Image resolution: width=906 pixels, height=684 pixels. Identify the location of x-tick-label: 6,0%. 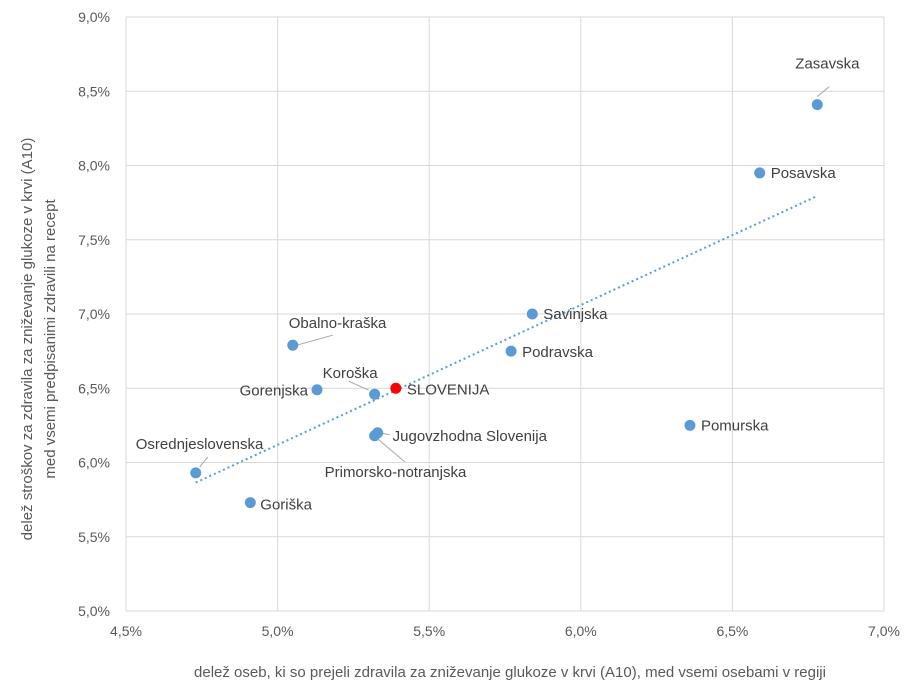
(581, 631).